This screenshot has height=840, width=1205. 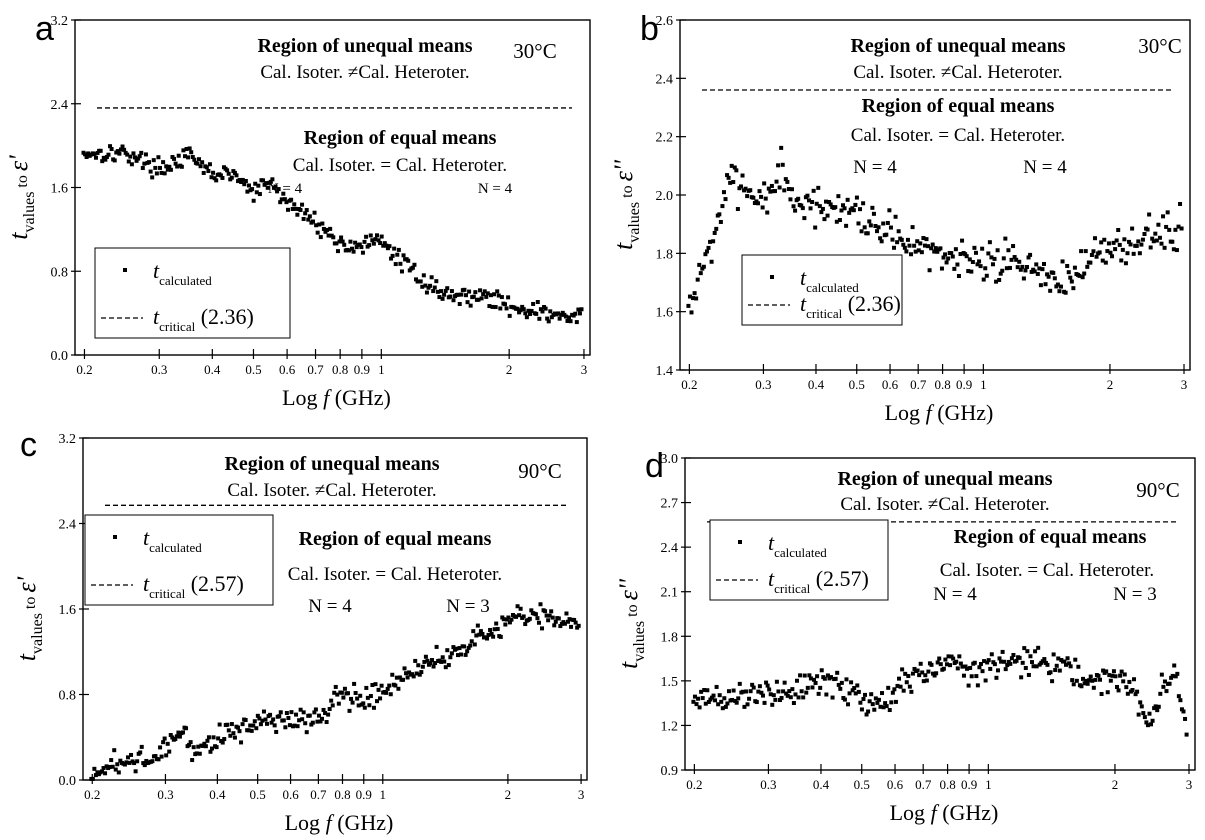 I want to click on legend-crit-t: t, so click(x=771, y=578).